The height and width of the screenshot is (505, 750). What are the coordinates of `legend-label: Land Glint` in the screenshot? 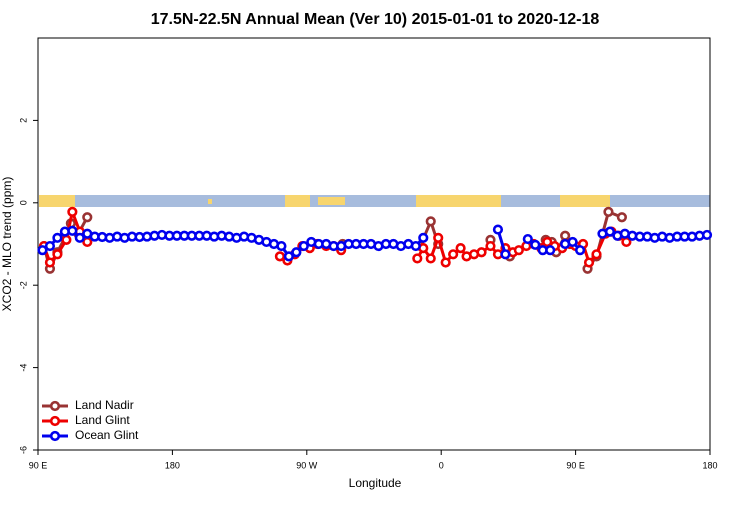 It's located at (102, 420).